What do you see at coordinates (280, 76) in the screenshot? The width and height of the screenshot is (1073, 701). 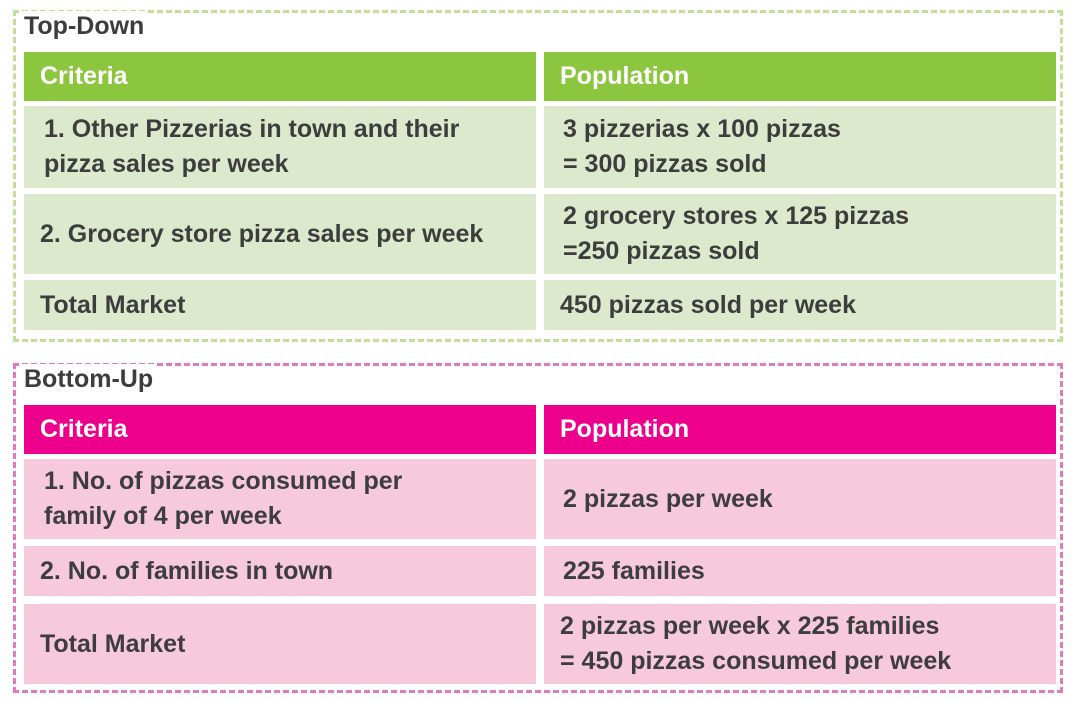 I see `top-down-header-criteria: Criteria` at bounding box center [280, 76].